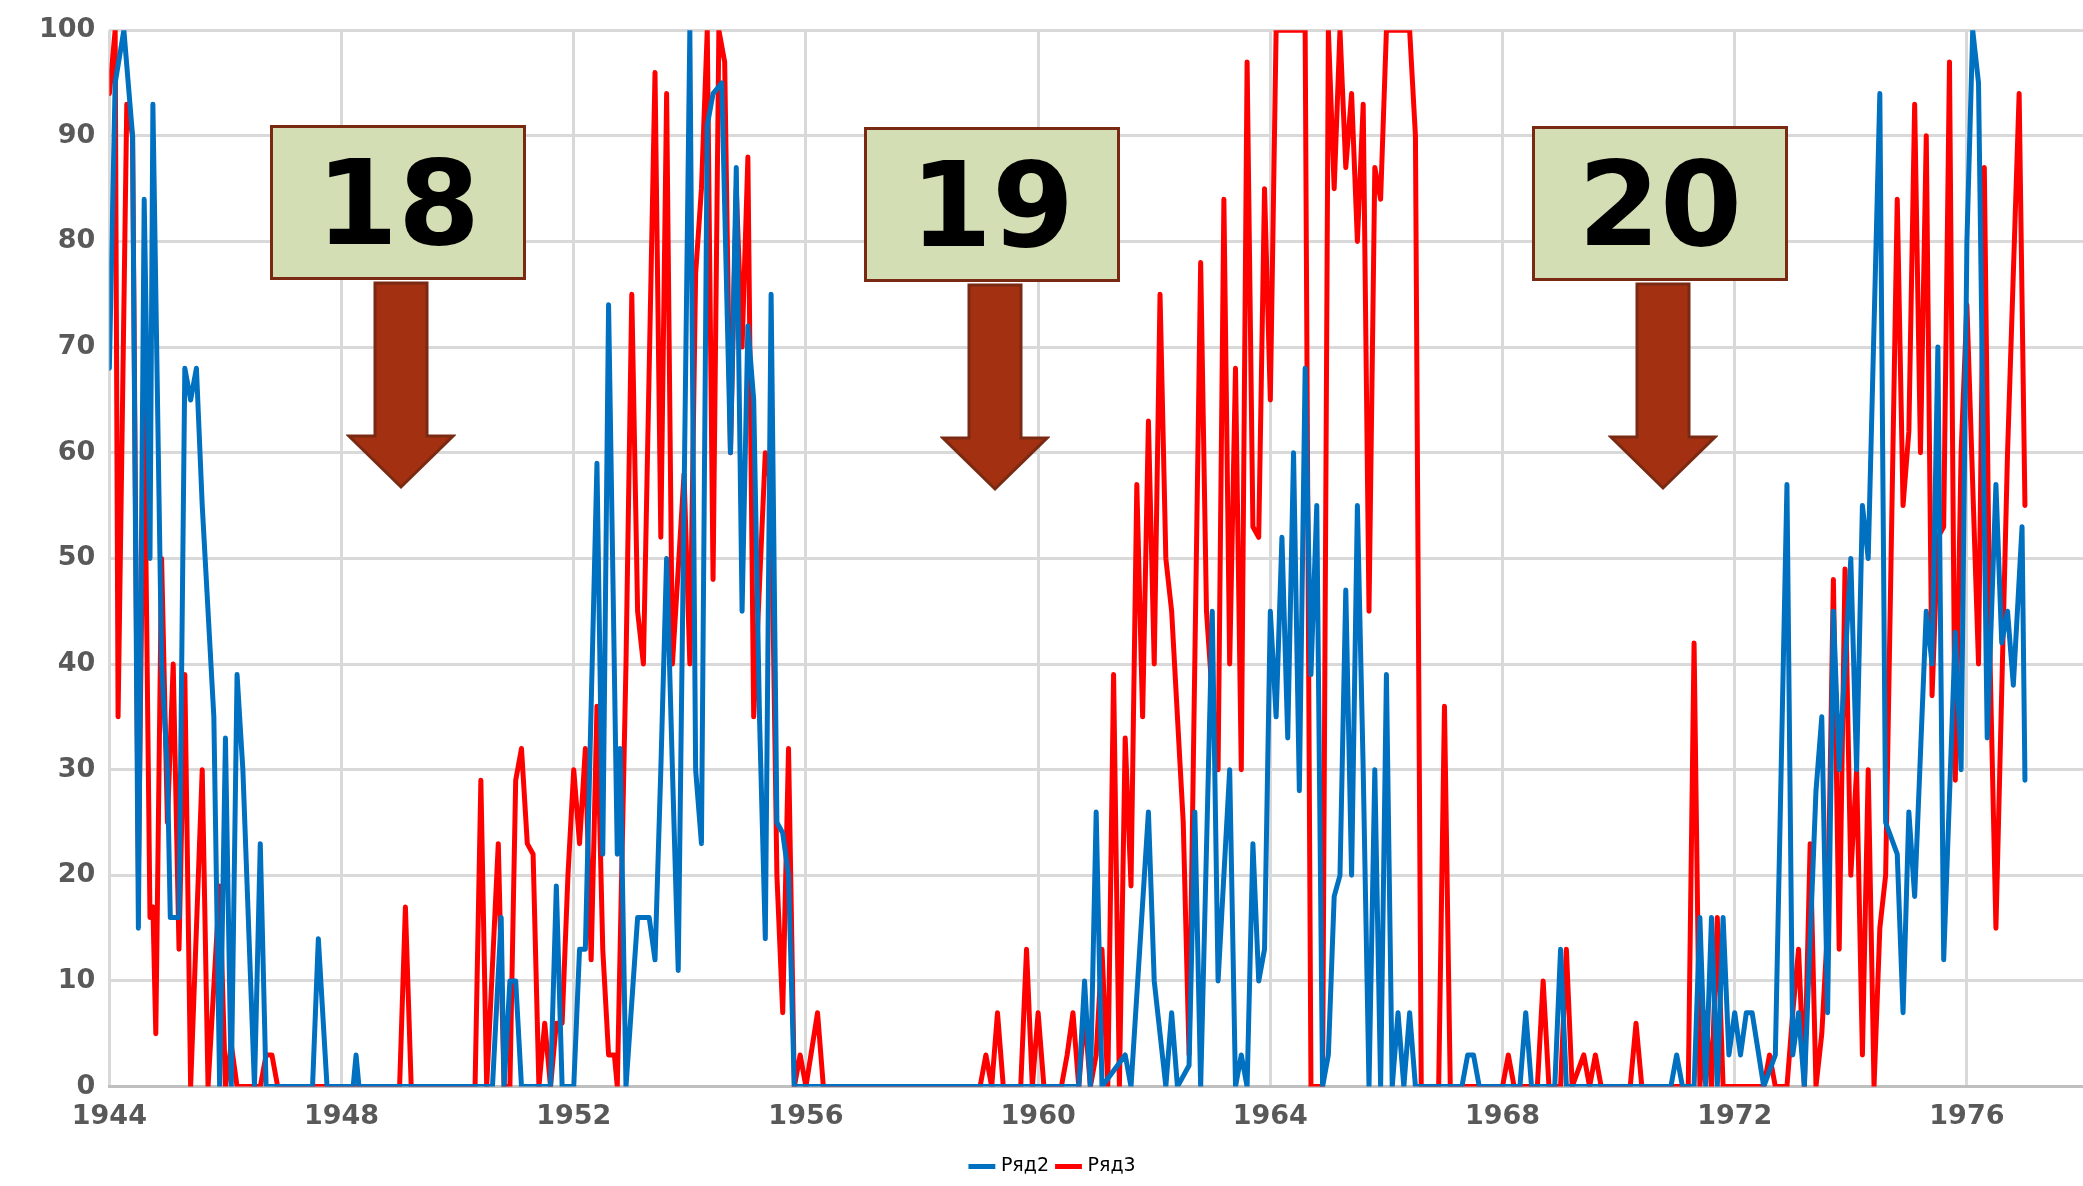 Image resolution: width=2083 pixels, height=1186 pixels. I want to click on y-tick-label: 10, so click(76, 978).